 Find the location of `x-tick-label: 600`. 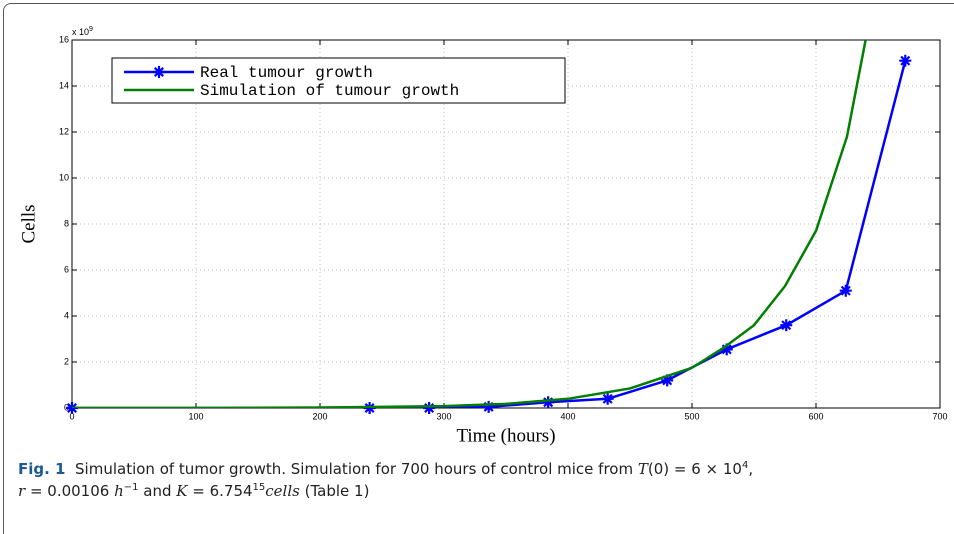

x-tick-label: 600 is located at coordinates (815, 416).